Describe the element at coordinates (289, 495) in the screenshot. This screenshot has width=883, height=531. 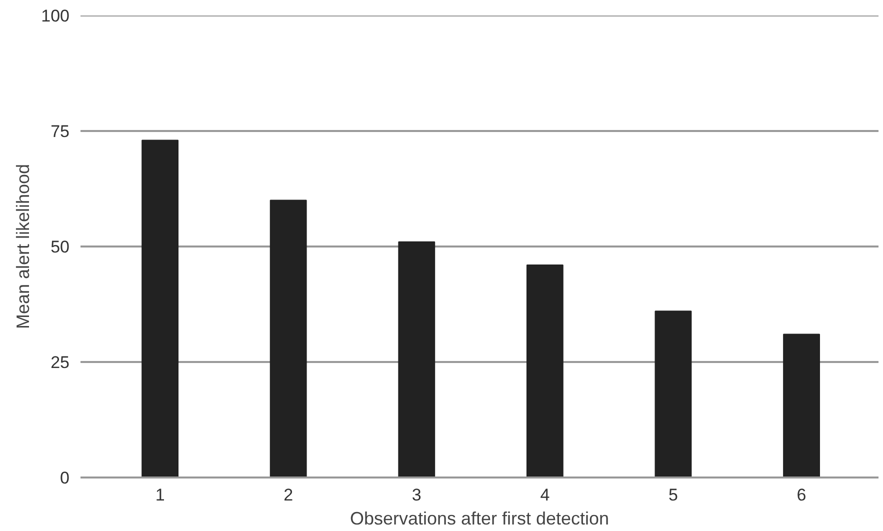
I see `x-tick-label: 2` at that location.